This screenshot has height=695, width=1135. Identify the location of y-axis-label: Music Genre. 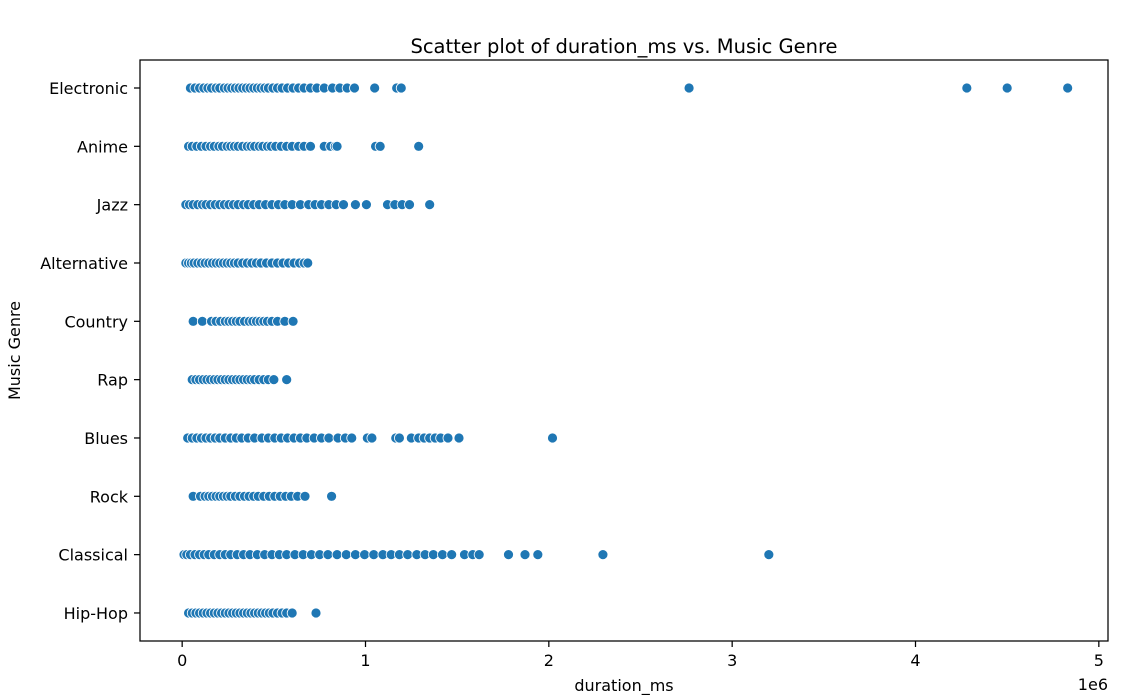
(14, 350).